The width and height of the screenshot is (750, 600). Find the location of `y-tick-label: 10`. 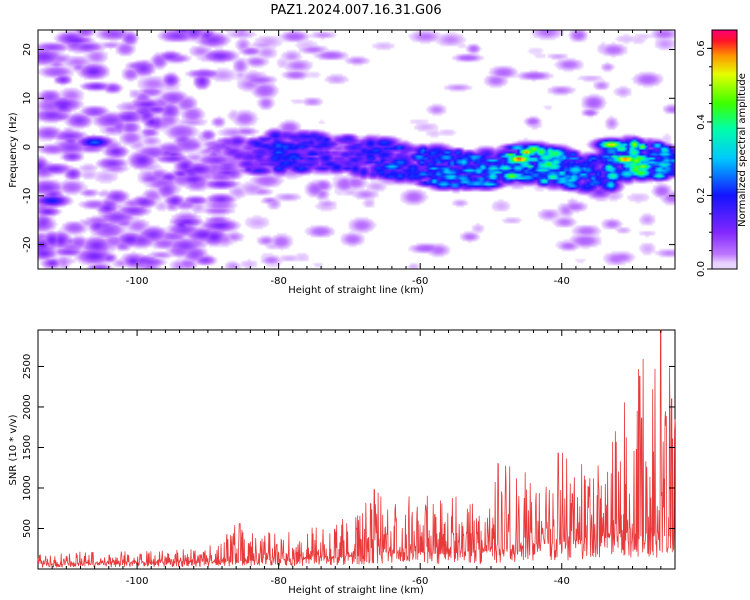

y-tick-label: 10 is located at coordinates (27, 98).